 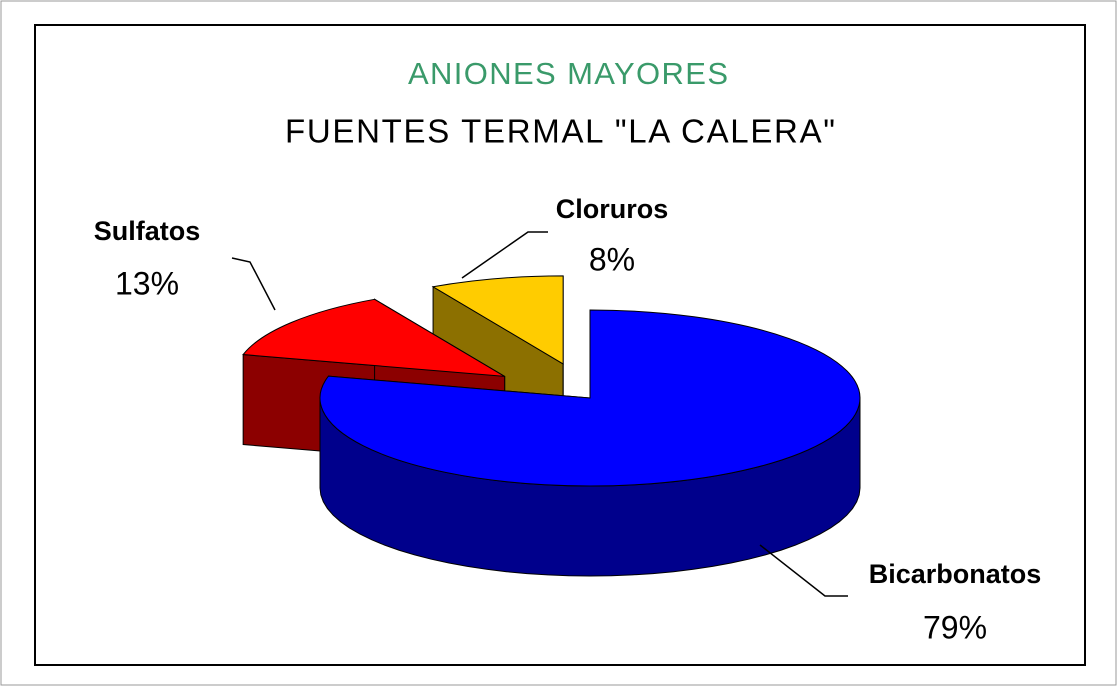 What do you see at coordinates (955, 574) in the screenshot?
I see `slice-label: Bicarbonatos` at bounding box center [955, 574].